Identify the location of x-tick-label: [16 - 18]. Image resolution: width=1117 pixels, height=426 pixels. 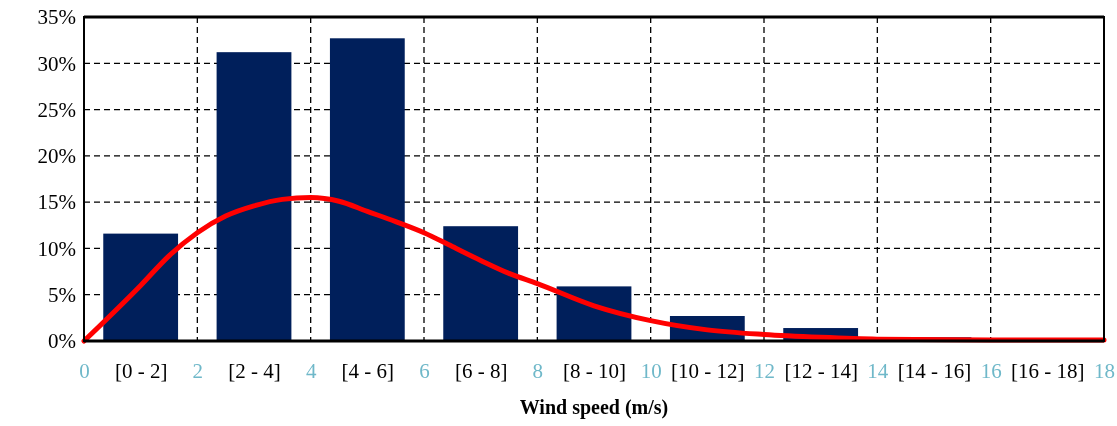
(1048, 370).